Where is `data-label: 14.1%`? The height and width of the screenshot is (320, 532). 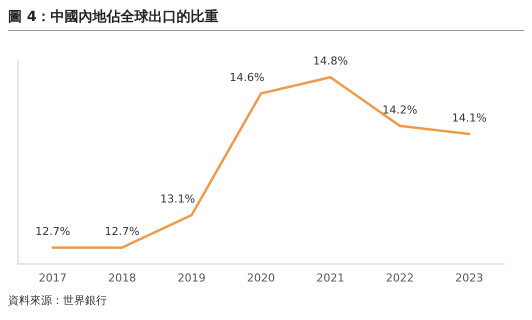
data-label: 14.1% is located at coordinates (469, 117).